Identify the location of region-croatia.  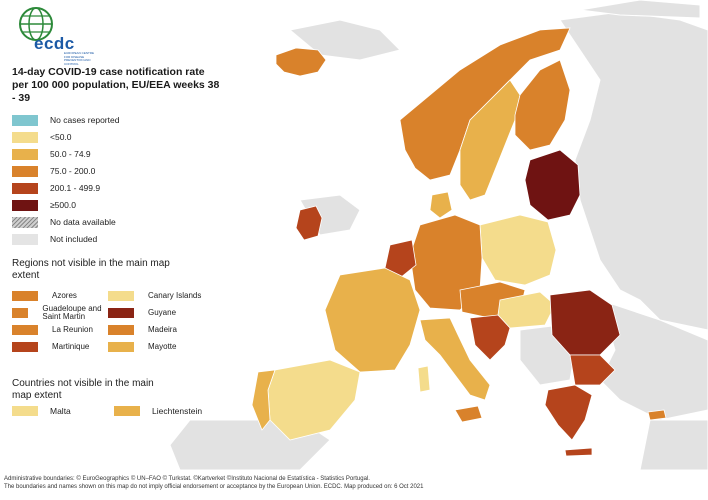
(490, 337).